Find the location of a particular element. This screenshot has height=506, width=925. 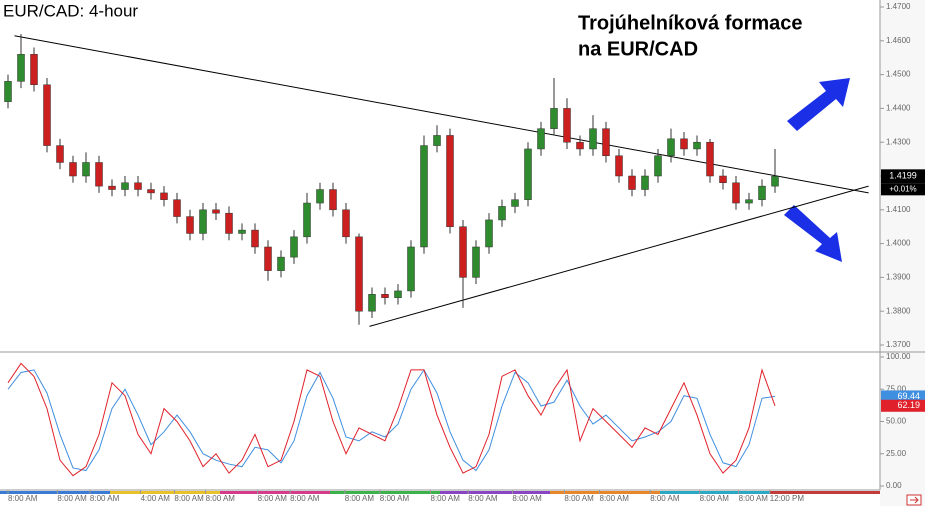

x-tick-label: 12:00 PM is located at coordinates (787, 498).